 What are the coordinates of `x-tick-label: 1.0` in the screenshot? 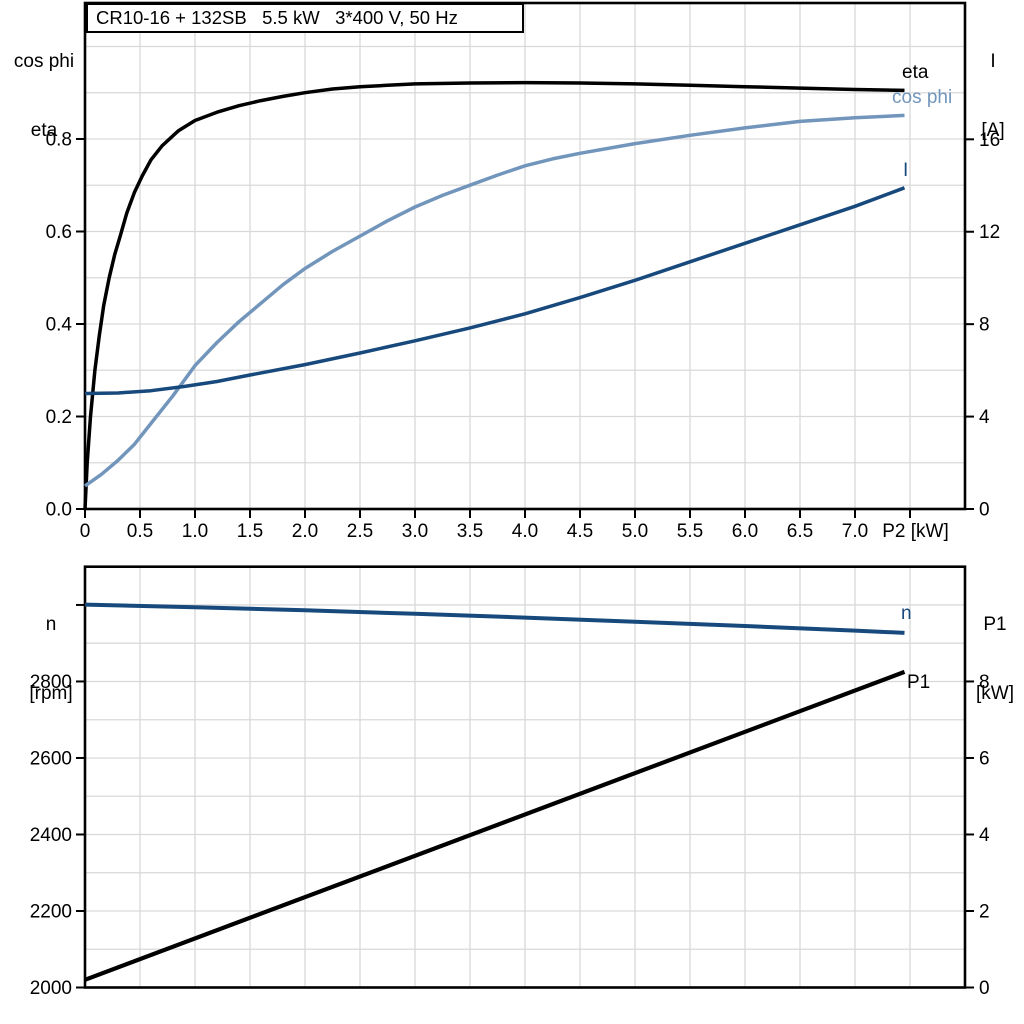 It's located at (195, 531).